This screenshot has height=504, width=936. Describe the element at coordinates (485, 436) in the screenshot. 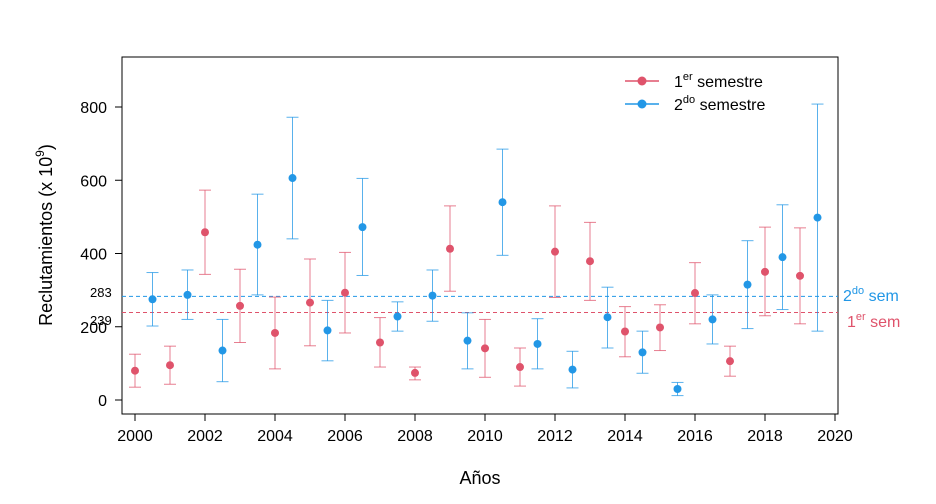

I see `x-tick-label: 2010` at that location.